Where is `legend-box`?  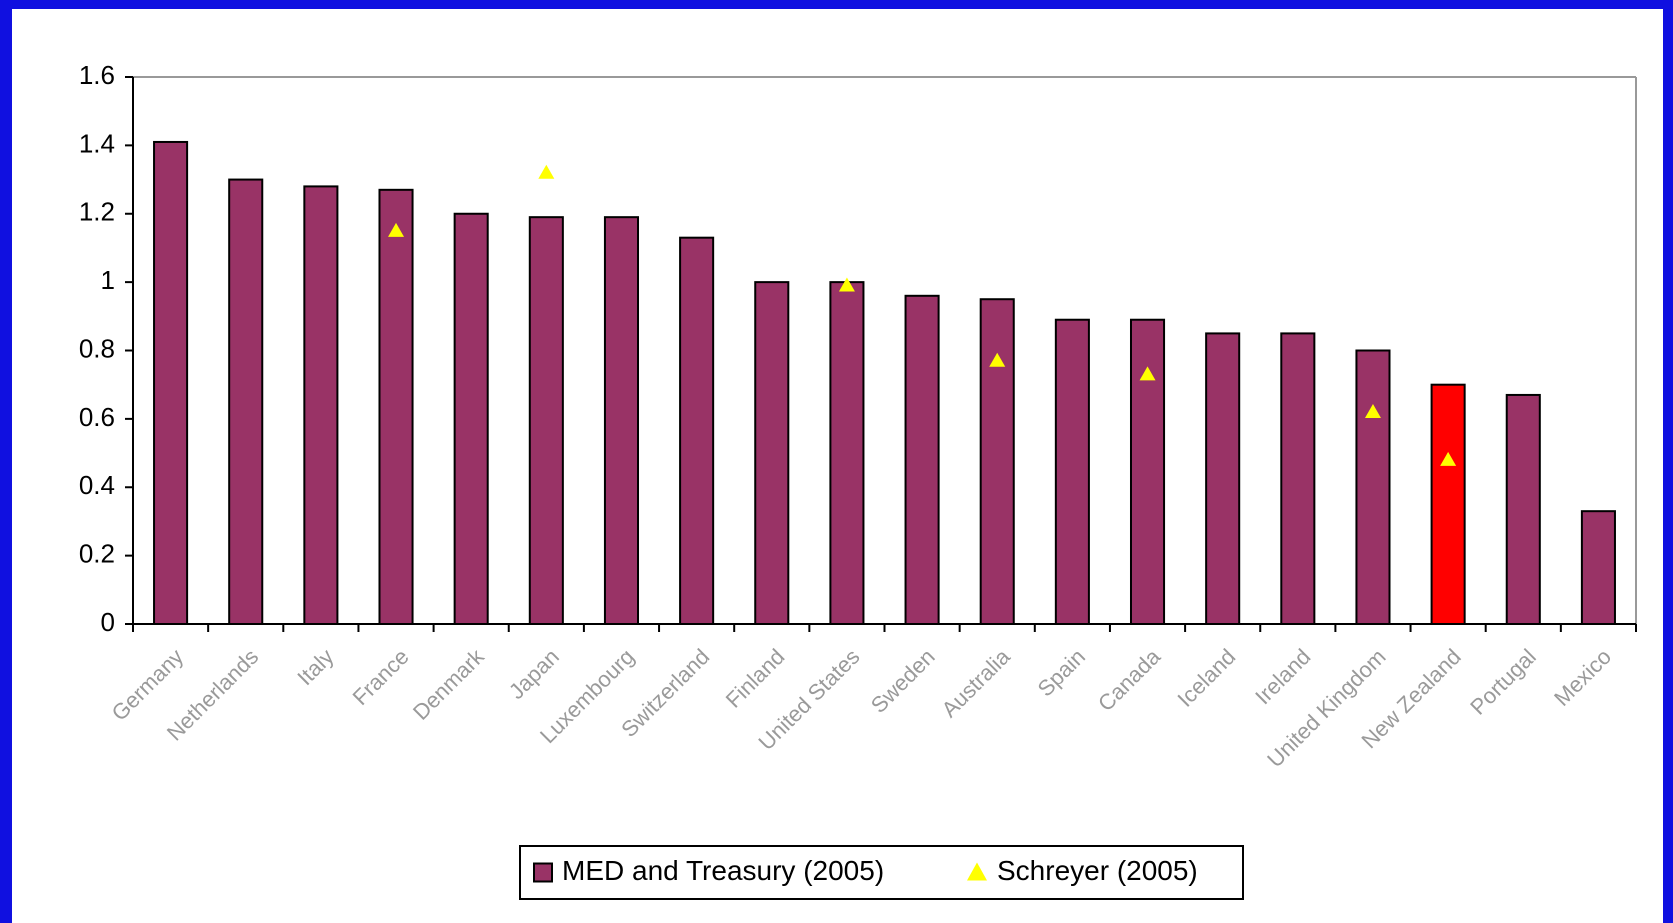 legend-box is located at coordinates (881, 872).